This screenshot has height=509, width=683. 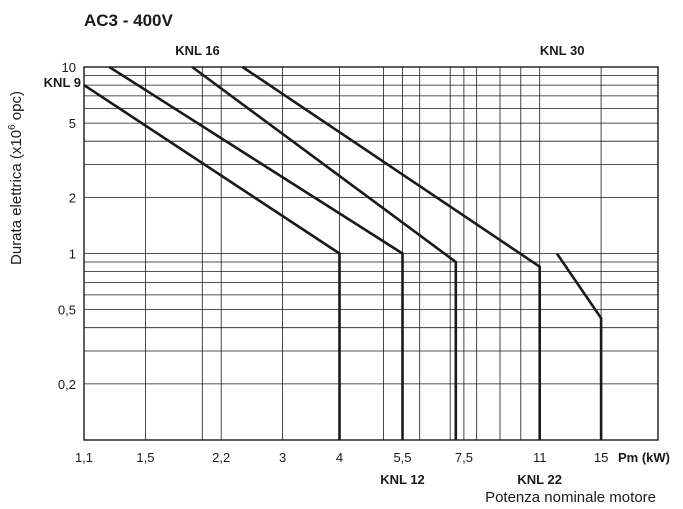 I want to click on x-tick-label: 5,5, so click(x=402, y=457).